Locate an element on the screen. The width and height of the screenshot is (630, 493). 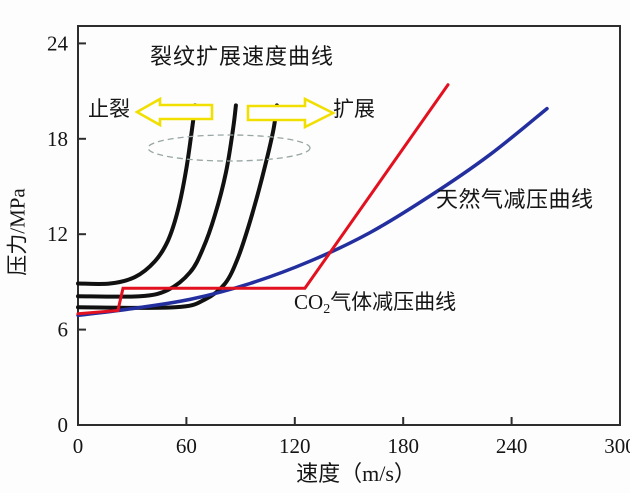
x-tick-label: 60 is located at coordinates (186, 446).